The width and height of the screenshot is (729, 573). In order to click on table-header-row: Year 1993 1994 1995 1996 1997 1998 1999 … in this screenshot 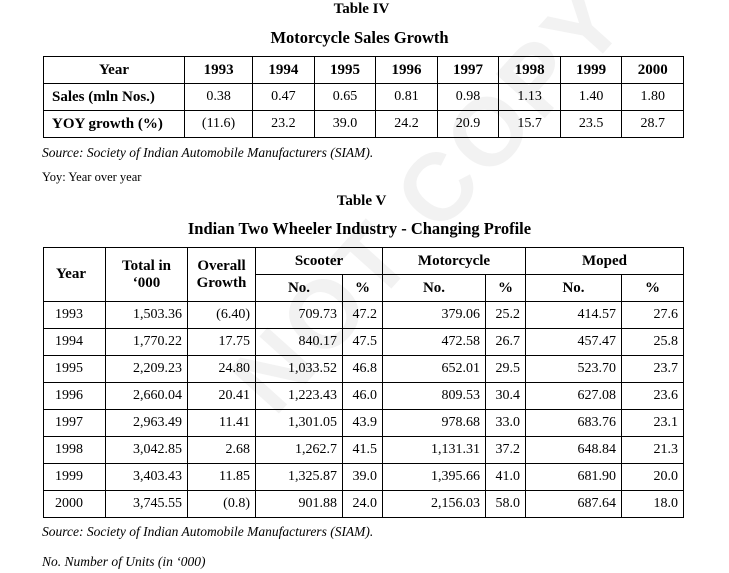, I will do `click(363, 70)`.